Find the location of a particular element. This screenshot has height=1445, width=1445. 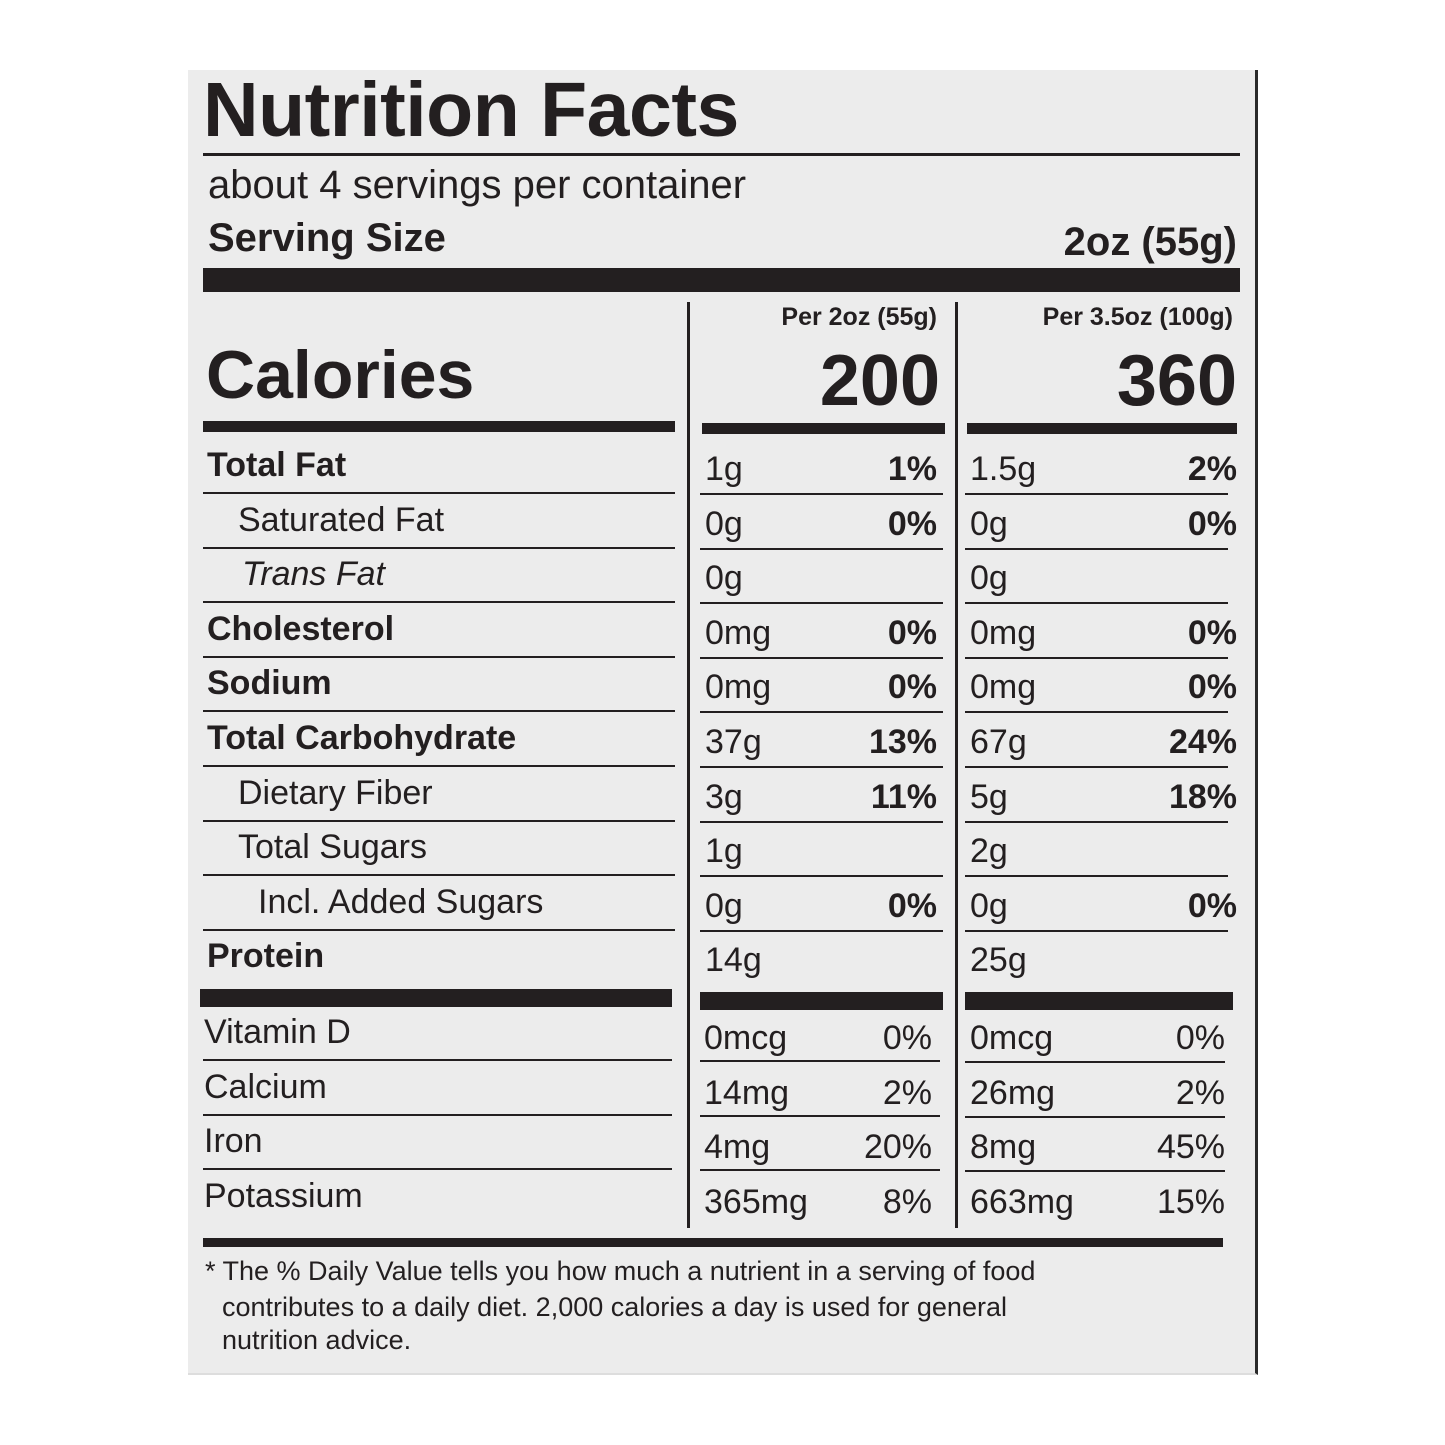

amount-100g: 2g is located at coordinates (989, 851).